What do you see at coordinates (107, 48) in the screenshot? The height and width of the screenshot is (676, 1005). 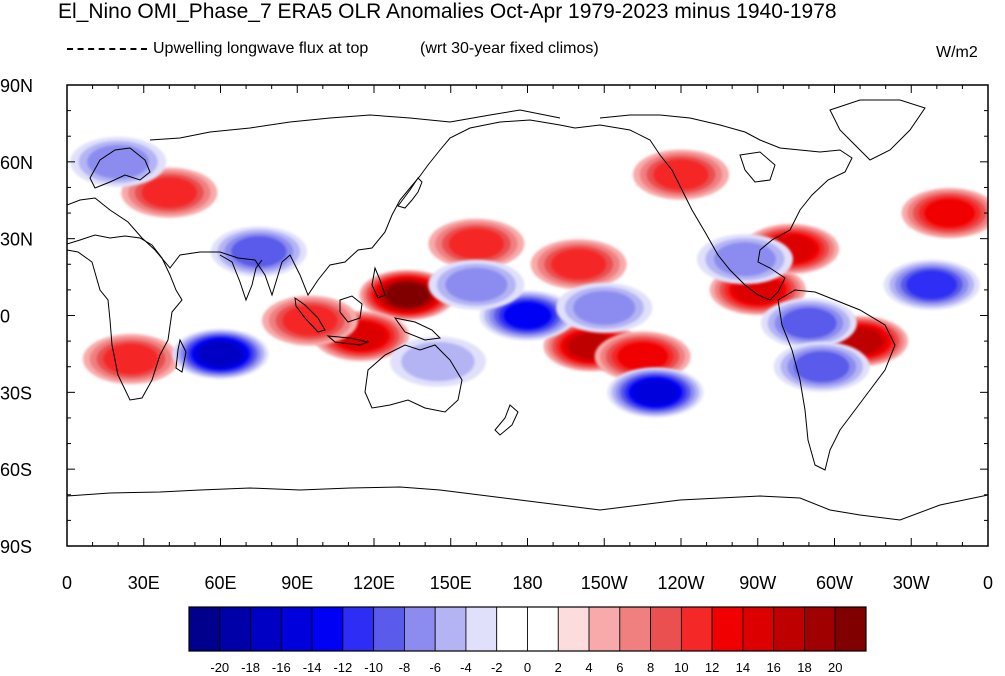 I see `dashed-line-sample` at bounding box center [107, 48].